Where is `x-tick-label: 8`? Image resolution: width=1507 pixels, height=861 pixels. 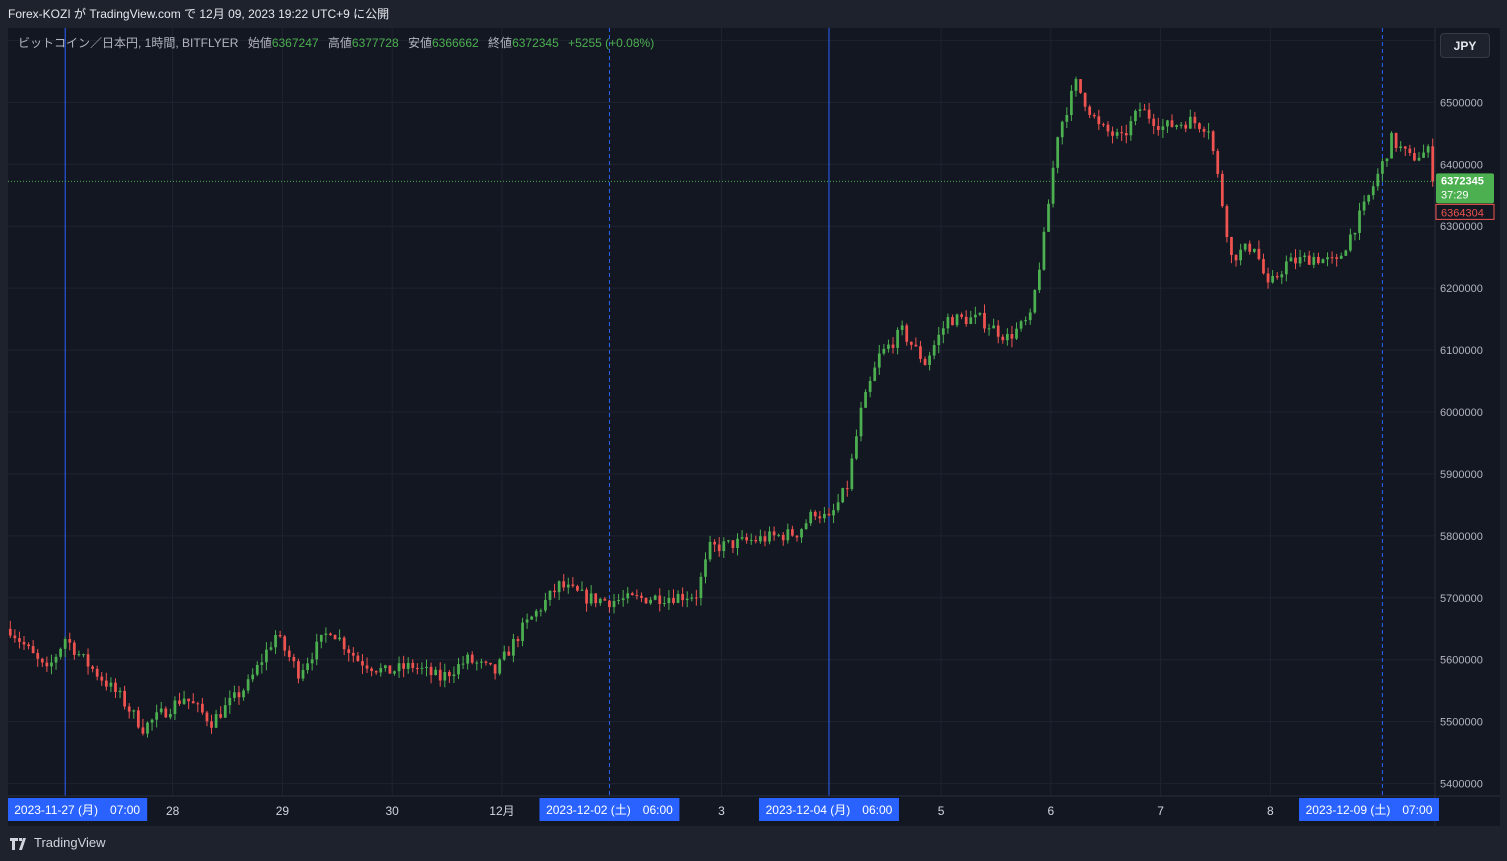
x-tick-label: 8 is located at coordinates (1270, 811).